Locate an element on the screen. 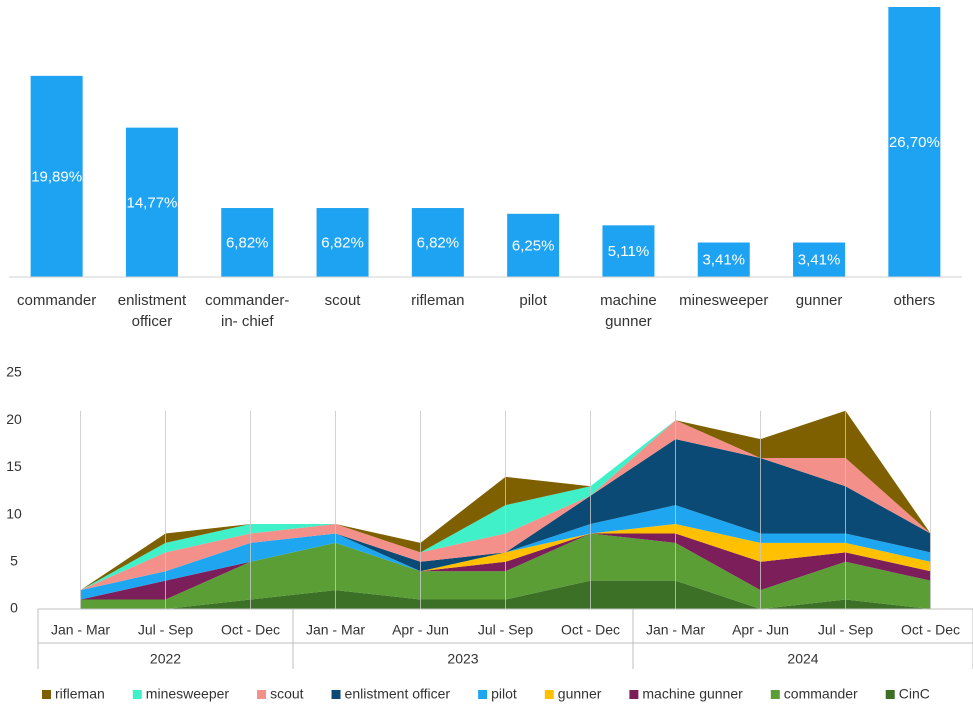  y-tick-label: 15 is located at coordinates (14, 466).